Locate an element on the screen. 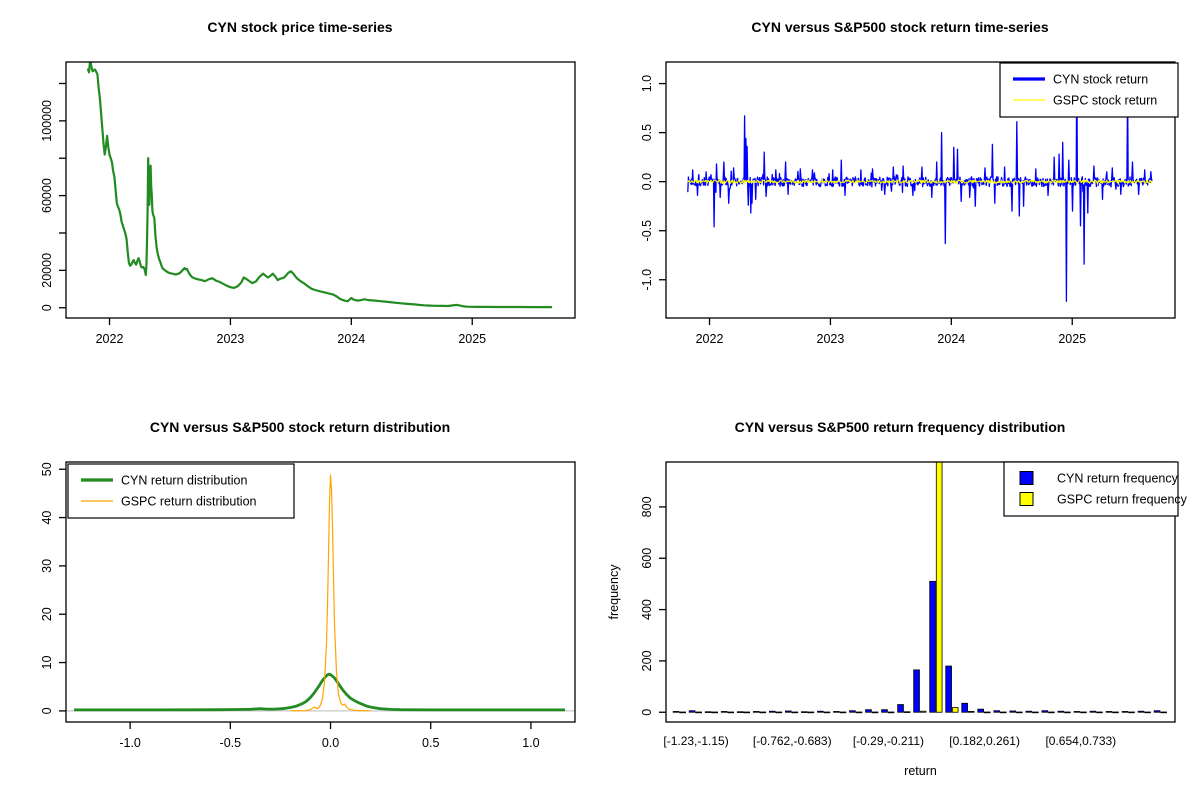 Image resolution: width=1200 pixels, height=800 pixels. y-axis-label: frequency is located at coordinates (614, 592).